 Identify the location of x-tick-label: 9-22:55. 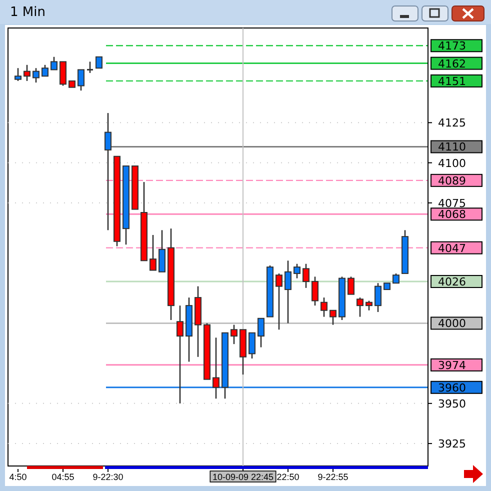
(333, 477).